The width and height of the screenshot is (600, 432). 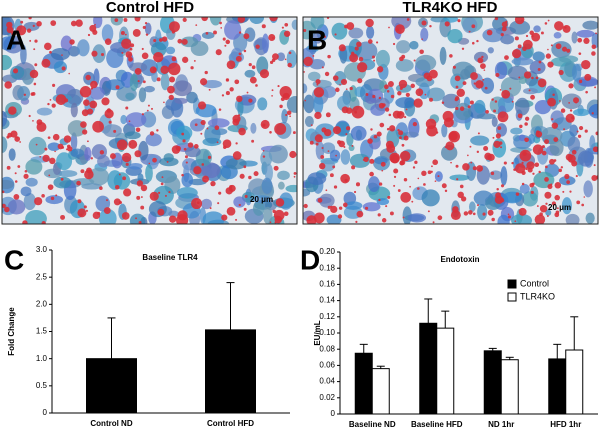 What do you see at coordinates (150, 8) in the screenshot?
I see `panel-title: Control HFD` at bounding box center [150, 8].